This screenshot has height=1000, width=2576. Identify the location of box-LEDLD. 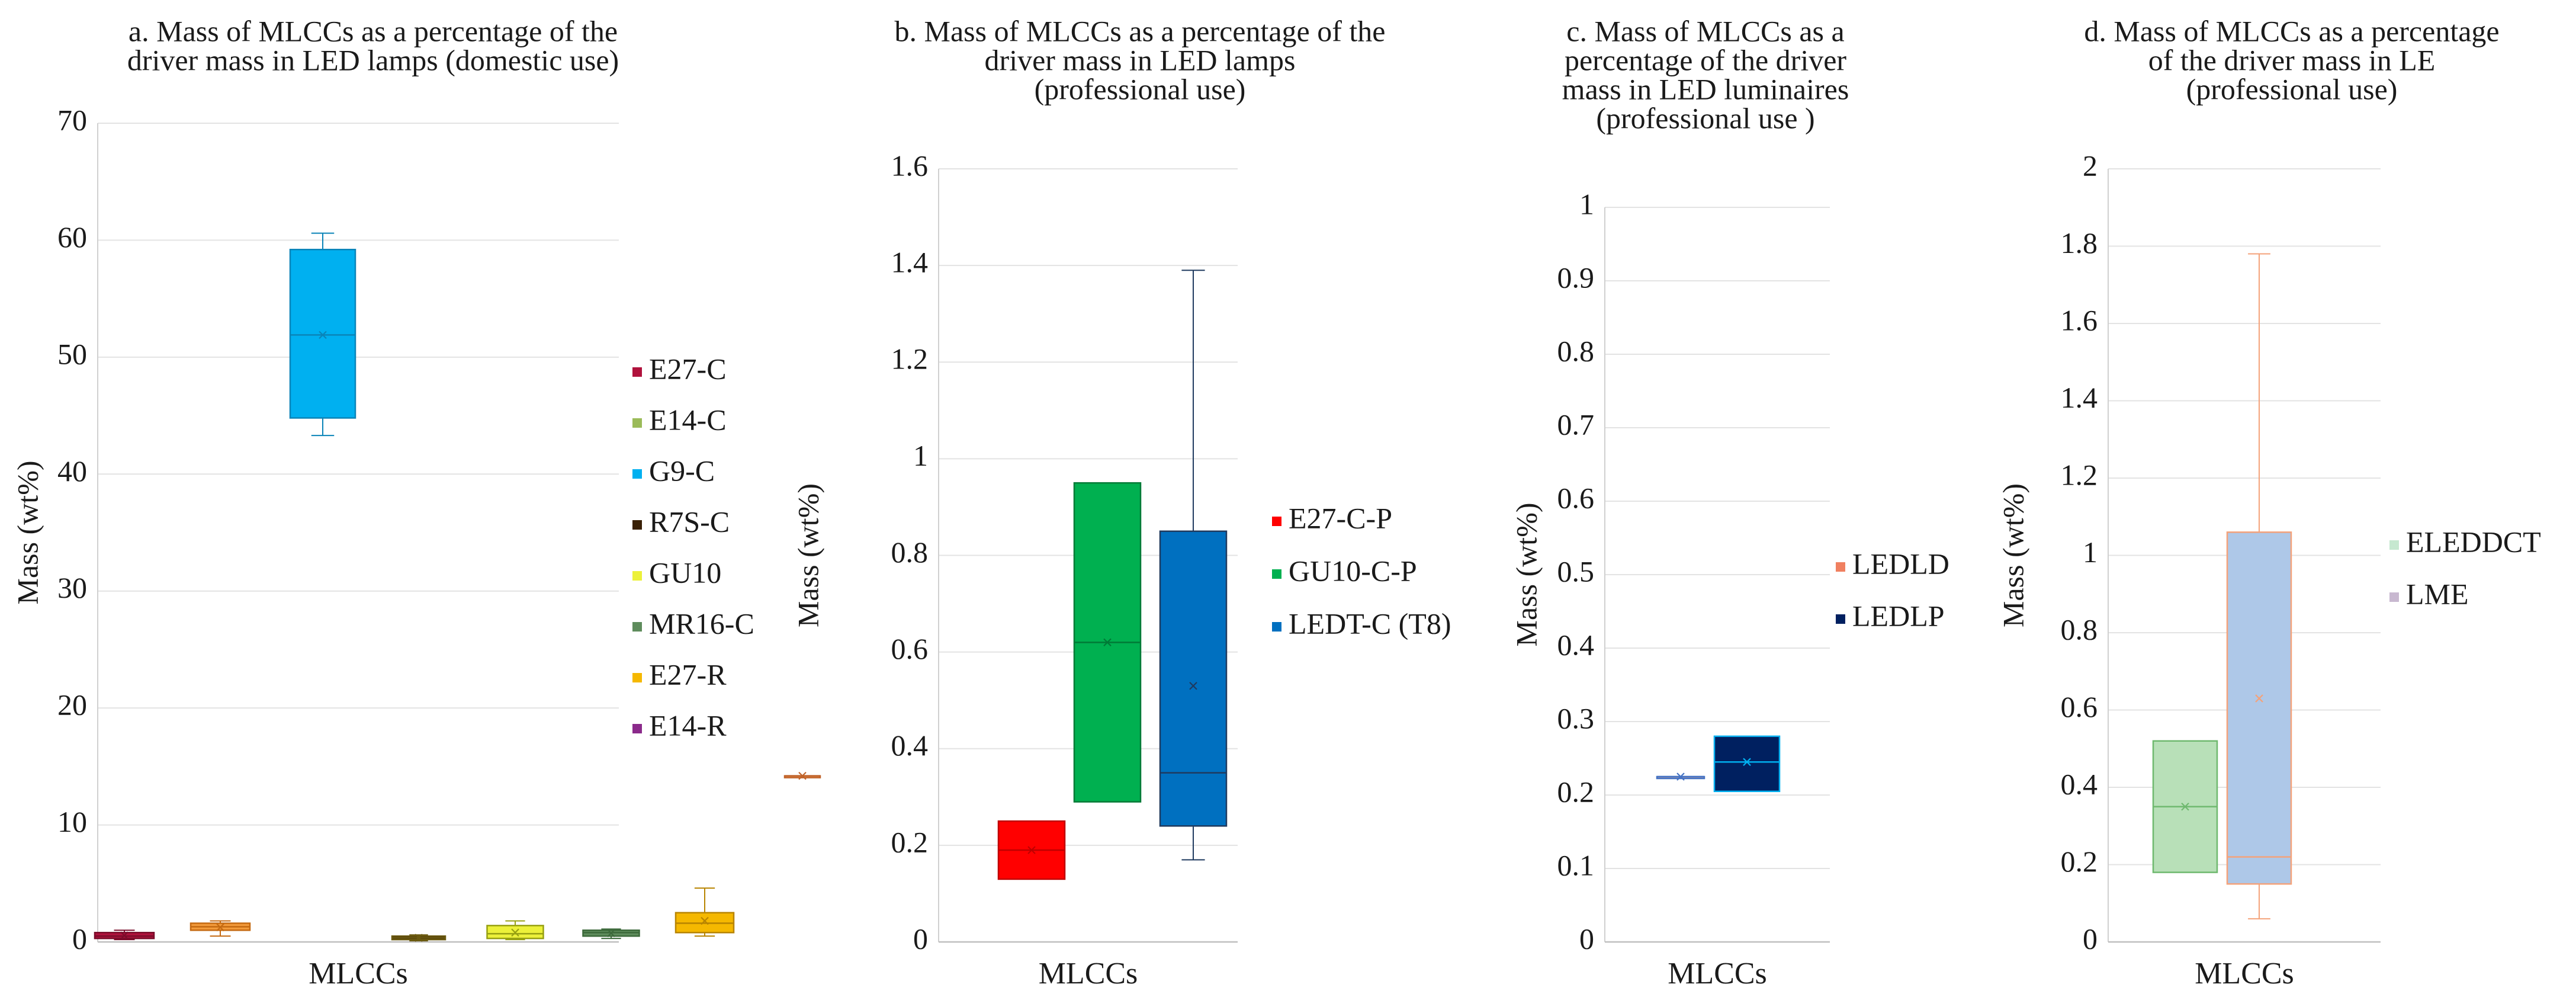
(1680, 777).